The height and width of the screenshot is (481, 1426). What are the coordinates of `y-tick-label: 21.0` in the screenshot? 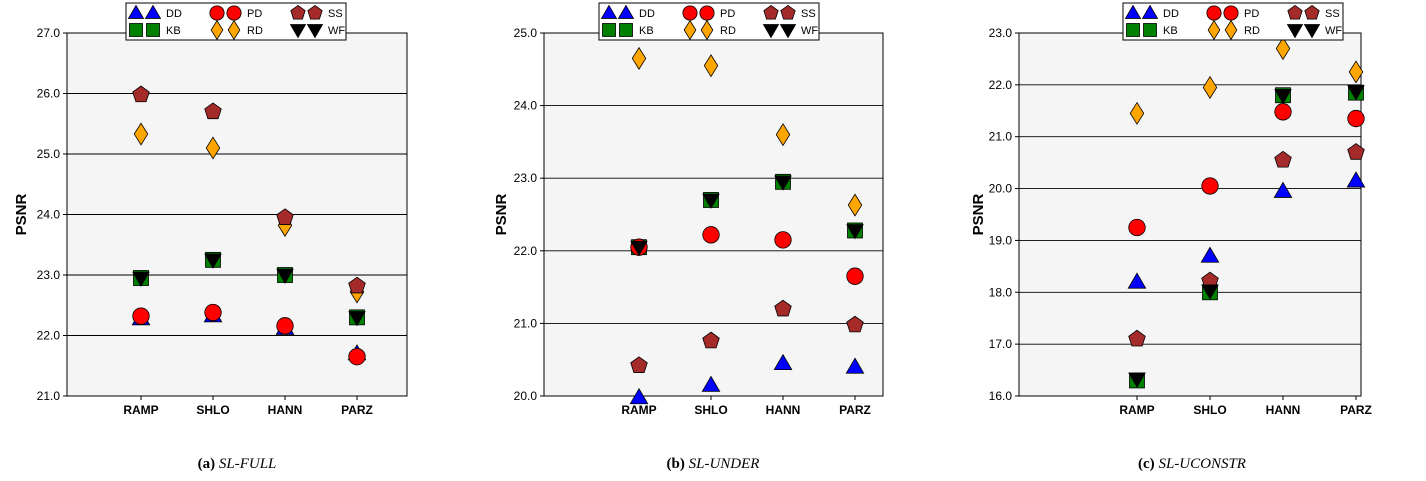 It's located at (1001, 137).